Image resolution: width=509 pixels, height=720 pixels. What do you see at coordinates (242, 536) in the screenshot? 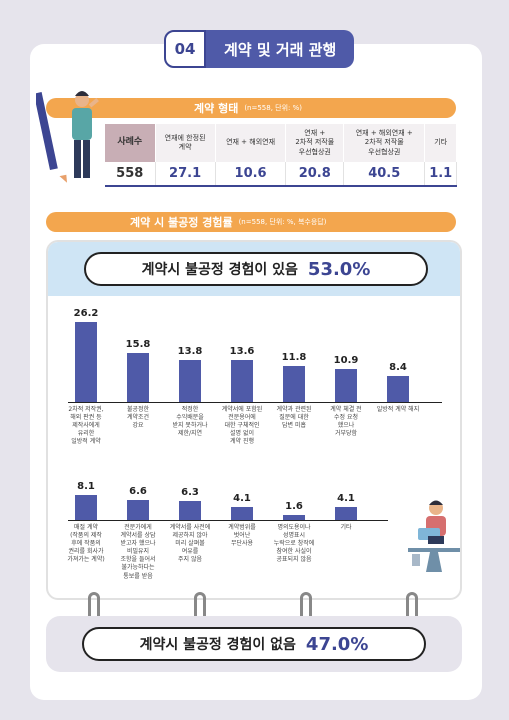
I see `bar-category-label: 계약범위를 벗어난 무단사용` at bounding box center [242, 536].